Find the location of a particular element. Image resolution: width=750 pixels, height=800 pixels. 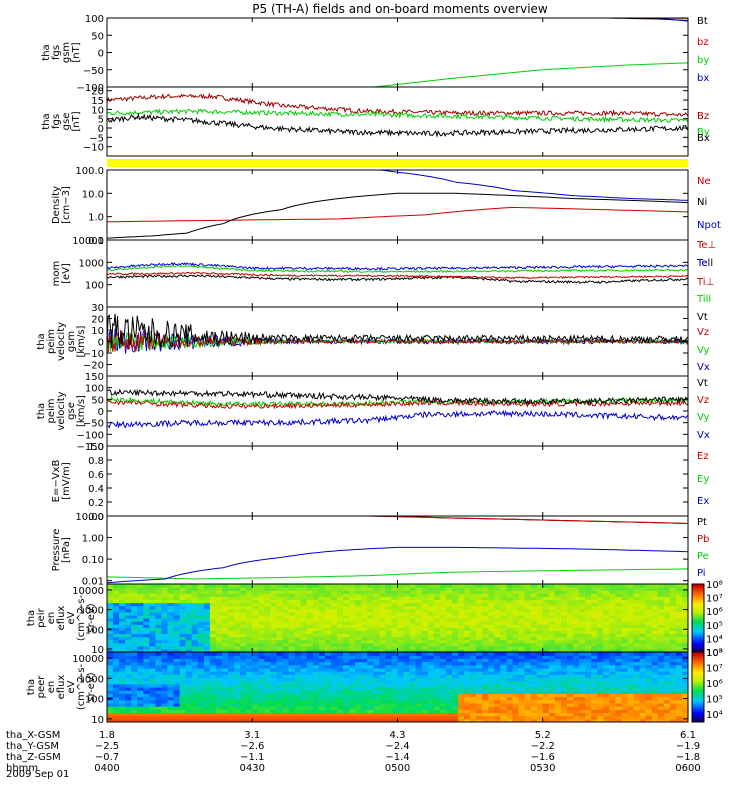

ytick-label: 0 is located at coordinates (101, 343).